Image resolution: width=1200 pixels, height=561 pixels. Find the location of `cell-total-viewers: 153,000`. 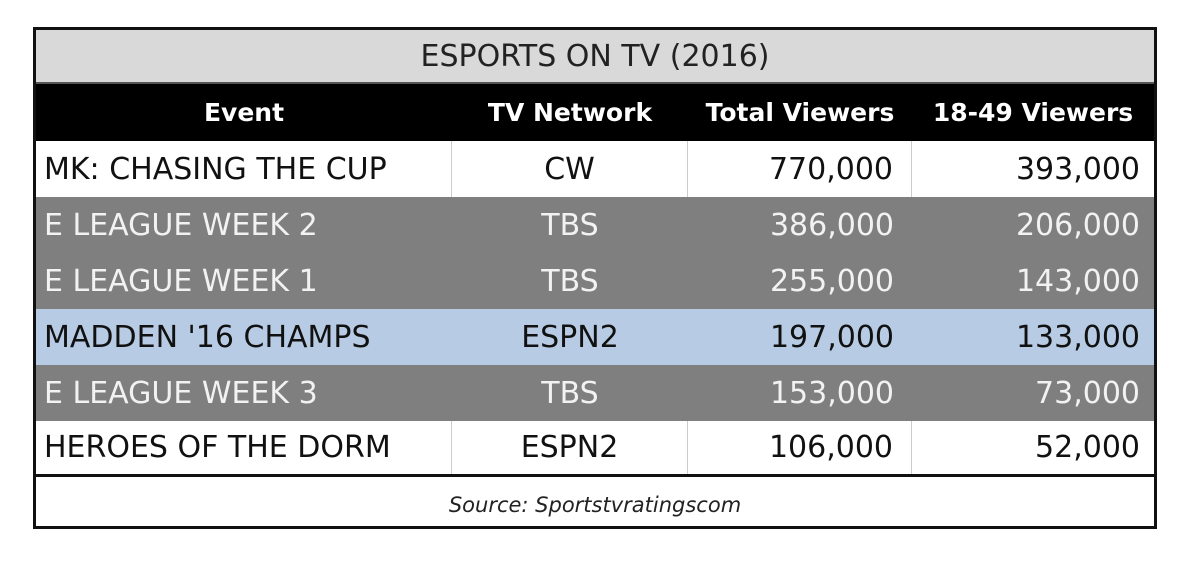

cell-total-viewers: 153,000 is located at coordinates (831, 393).